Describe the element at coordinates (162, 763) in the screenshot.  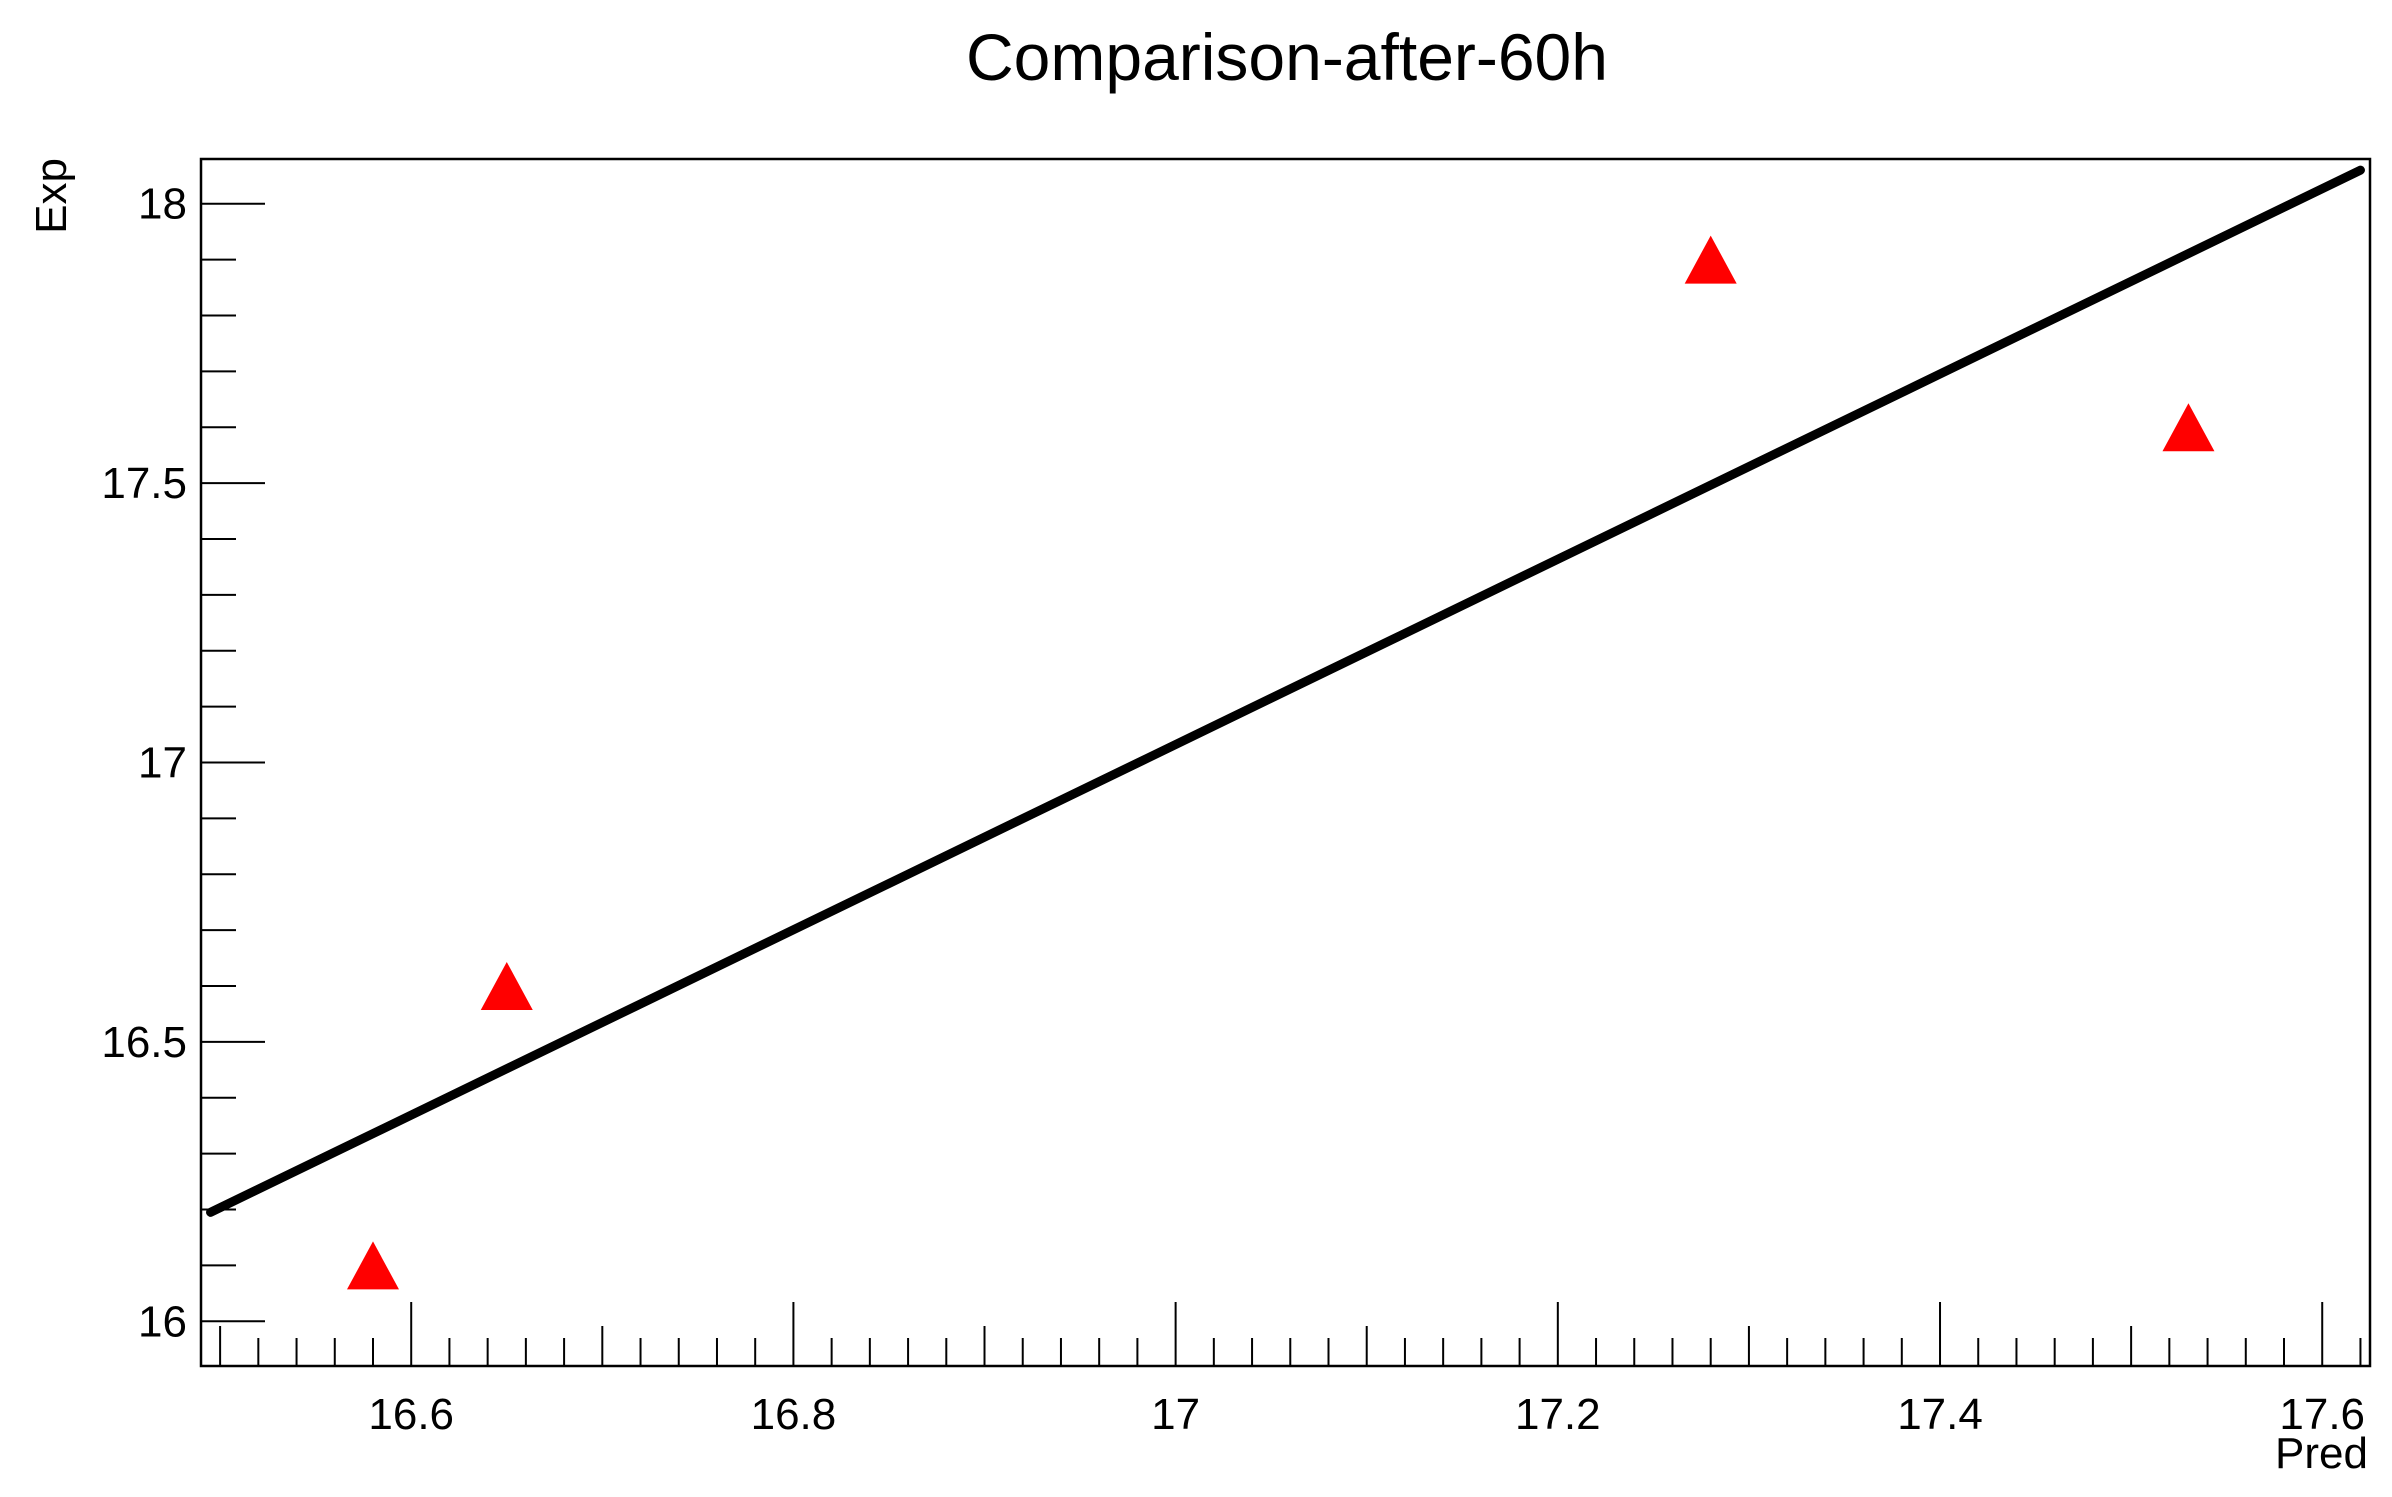
I see `y-tick-label: 17` at that location.